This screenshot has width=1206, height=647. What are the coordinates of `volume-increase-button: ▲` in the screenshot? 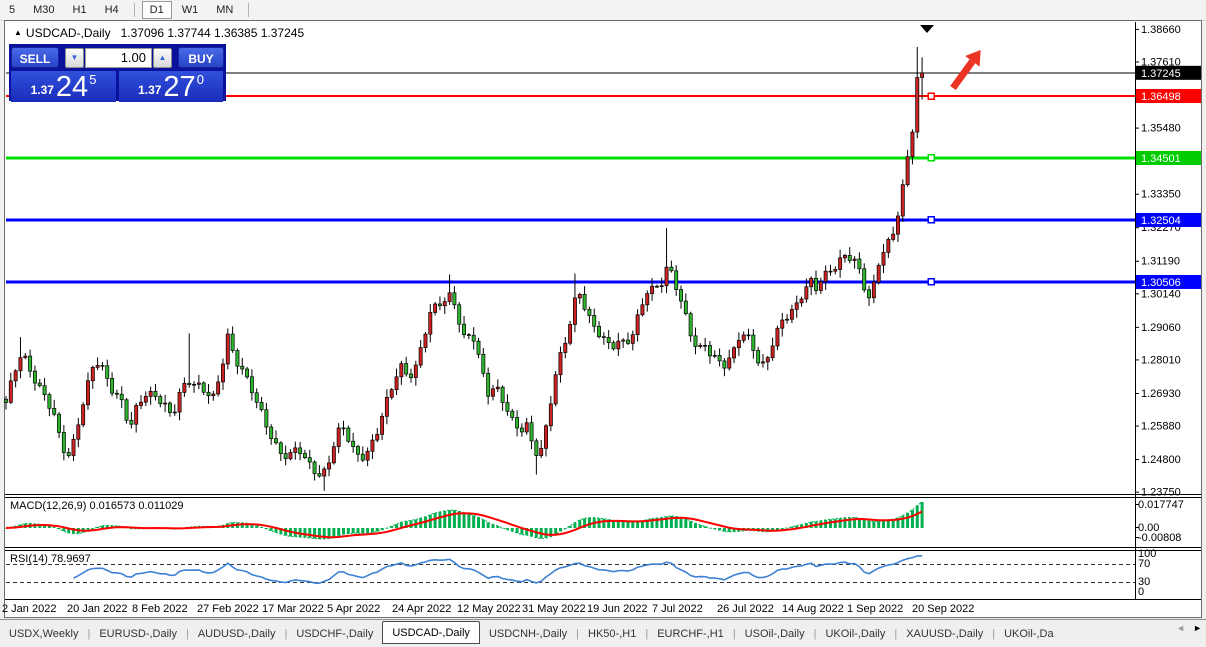 It's located at (162, 57).